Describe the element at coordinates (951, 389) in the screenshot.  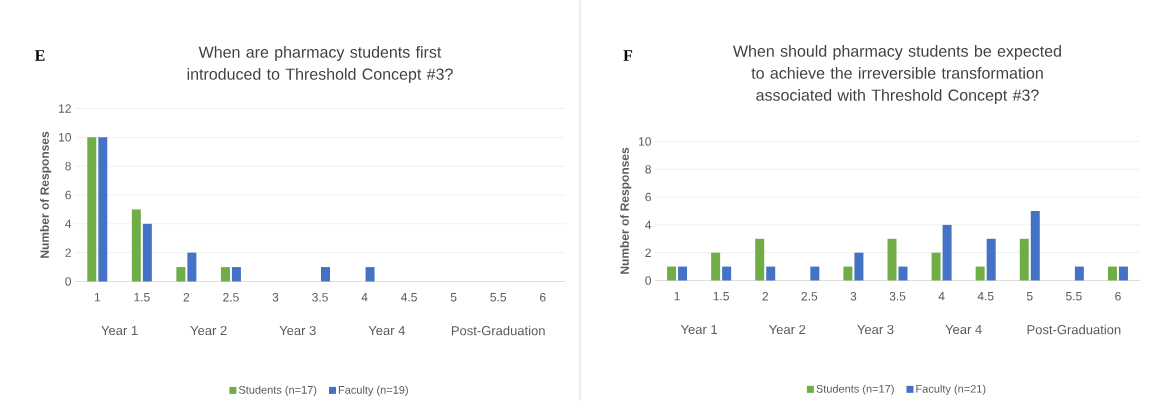
I see `legend-label: Faculty (n=21)` at that location.